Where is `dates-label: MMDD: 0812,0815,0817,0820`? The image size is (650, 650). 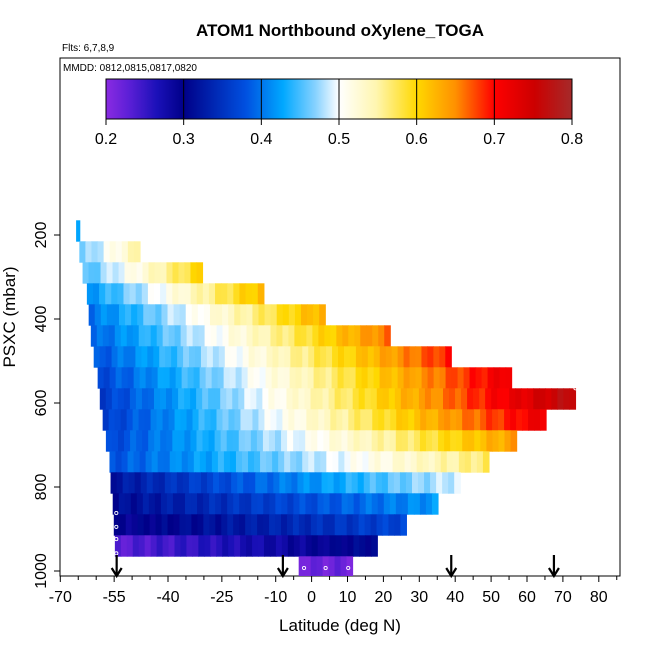
dates-label: MMDD: 0812,0815,0817,0820 is located at coordinates (130, 68).